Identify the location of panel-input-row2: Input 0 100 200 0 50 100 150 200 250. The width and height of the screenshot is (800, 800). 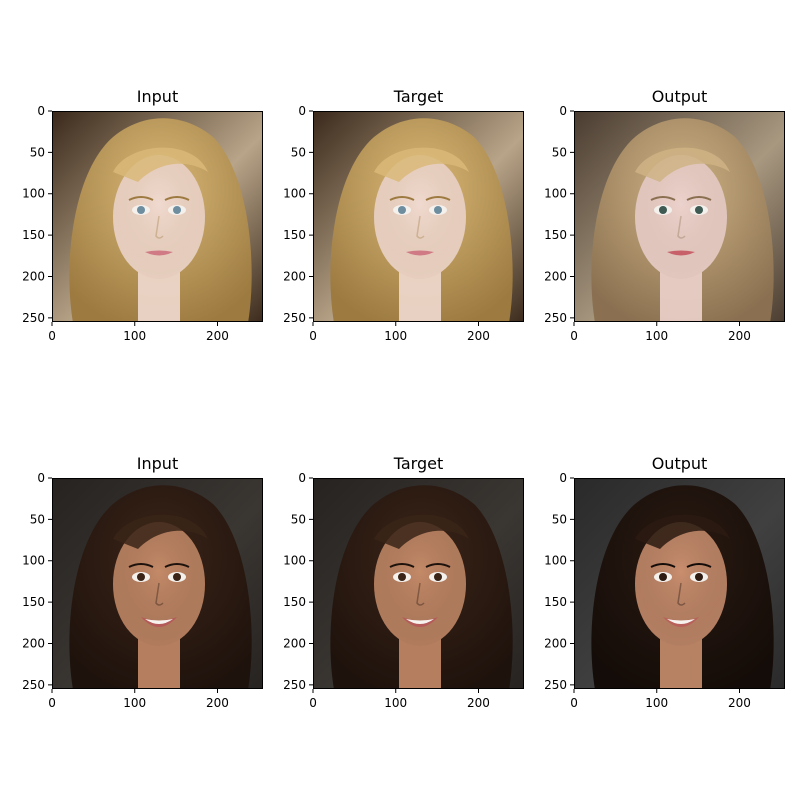
(142, 582).